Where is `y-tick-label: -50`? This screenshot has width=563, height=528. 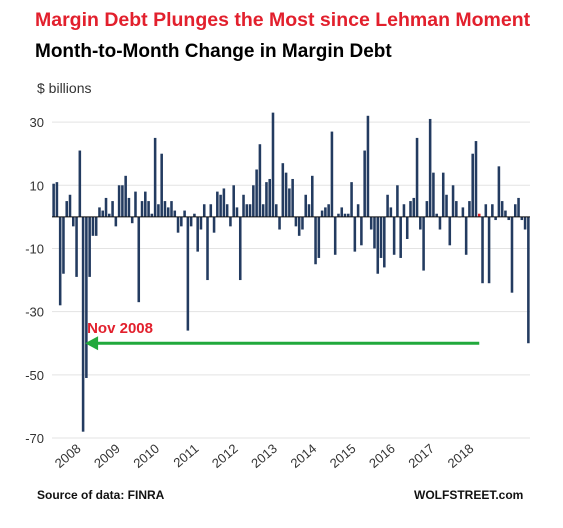
y-tick-label: -50 is located at coordinates (34, 375).